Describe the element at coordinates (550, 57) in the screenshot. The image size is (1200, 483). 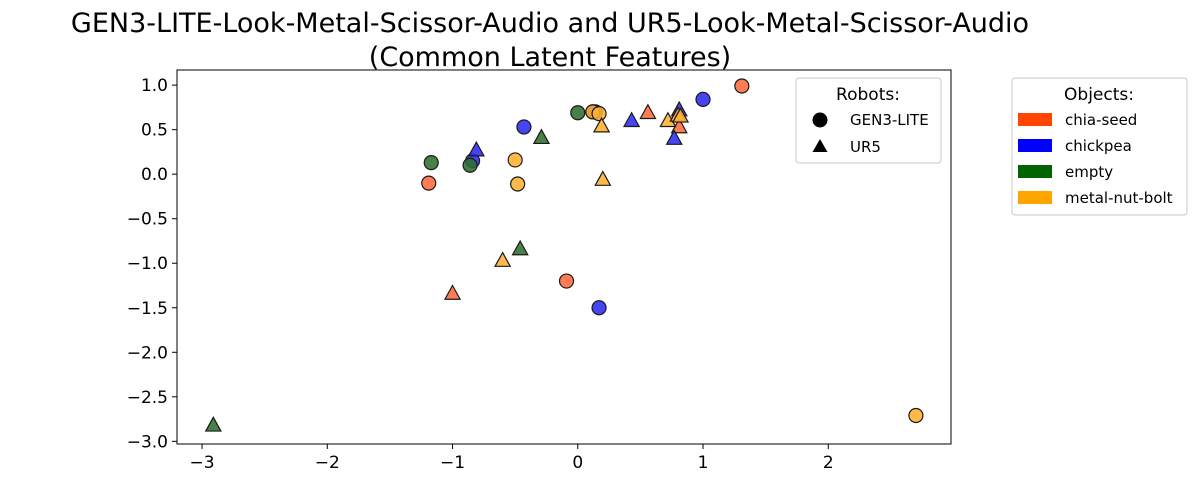
I see `chart-title-line2: (Common Latent Features)` at that location.